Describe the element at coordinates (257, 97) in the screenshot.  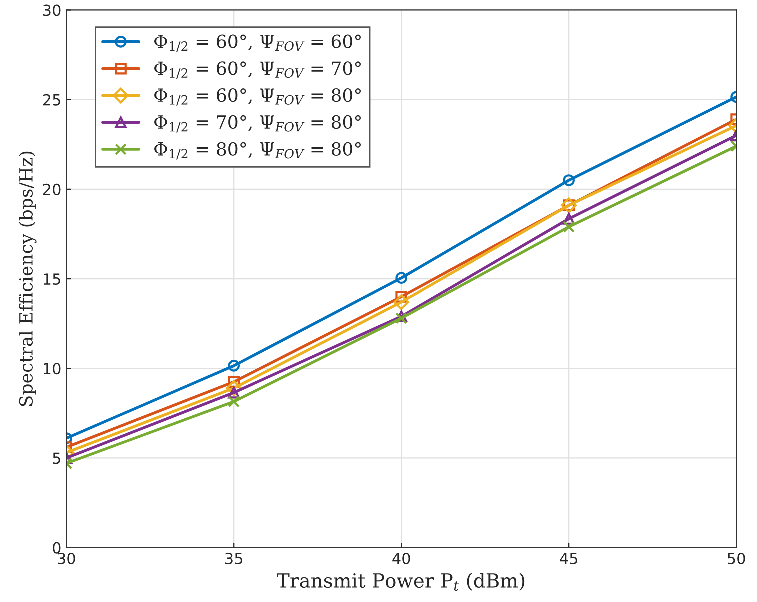
I see `legend-label: Φ$_{1/2}$ = 60°, Ψ$_{FOV}$ = 80°` at that location.